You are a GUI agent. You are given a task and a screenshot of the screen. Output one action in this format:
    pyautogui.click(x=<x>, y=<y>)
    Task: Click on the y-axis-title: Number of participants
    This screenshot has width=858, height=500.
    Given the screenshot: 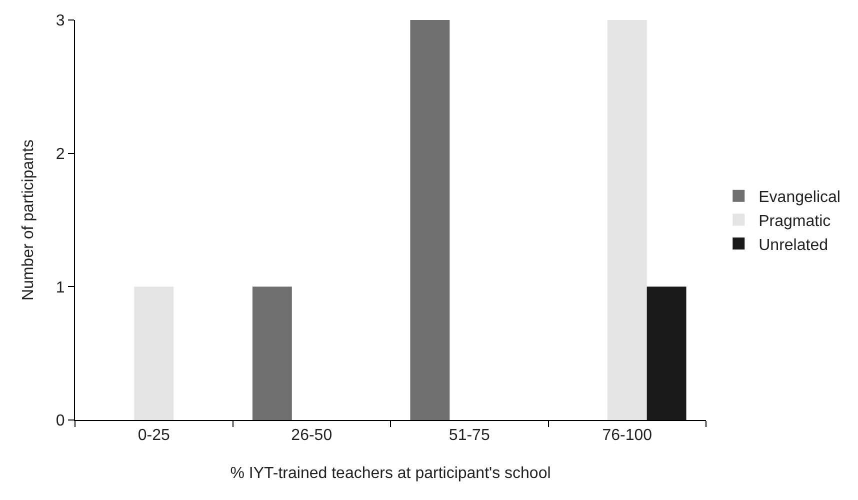 What is the action you would take?
    pyautogui.click(x=28, y=220)
    